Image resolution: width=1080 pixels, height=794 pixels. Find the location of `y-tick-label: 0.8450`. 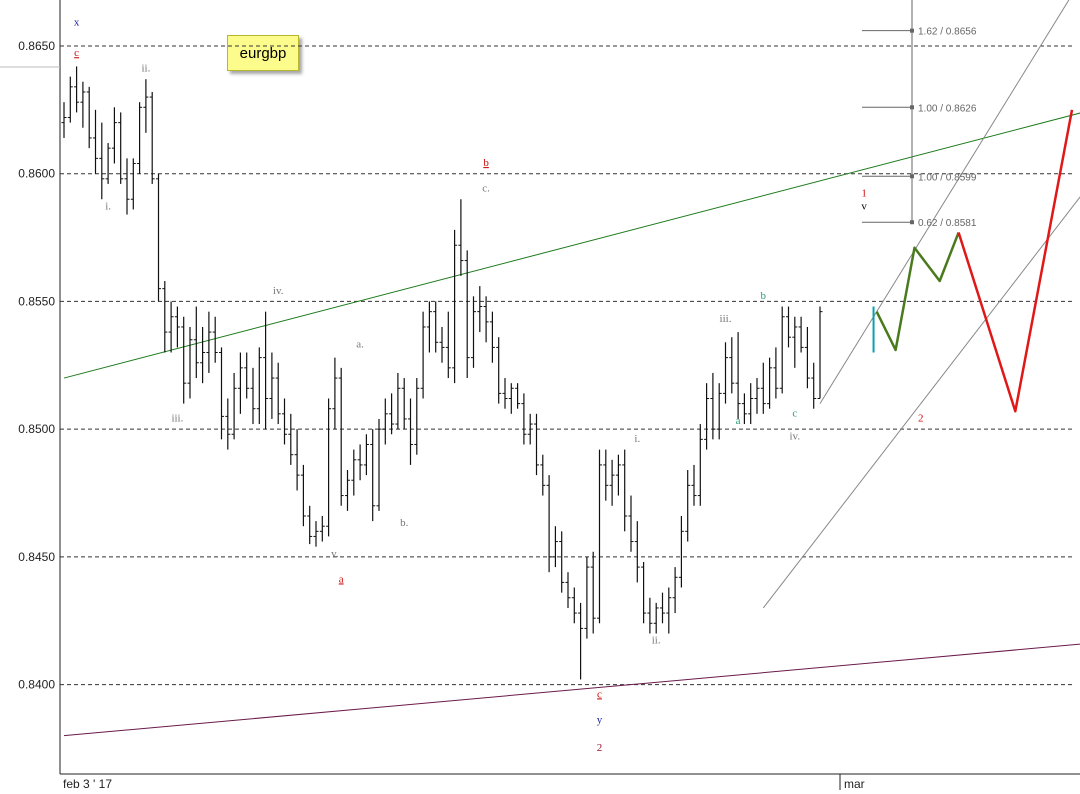

y-tick-label: 0.8450 is located at coordinates (36, 557).